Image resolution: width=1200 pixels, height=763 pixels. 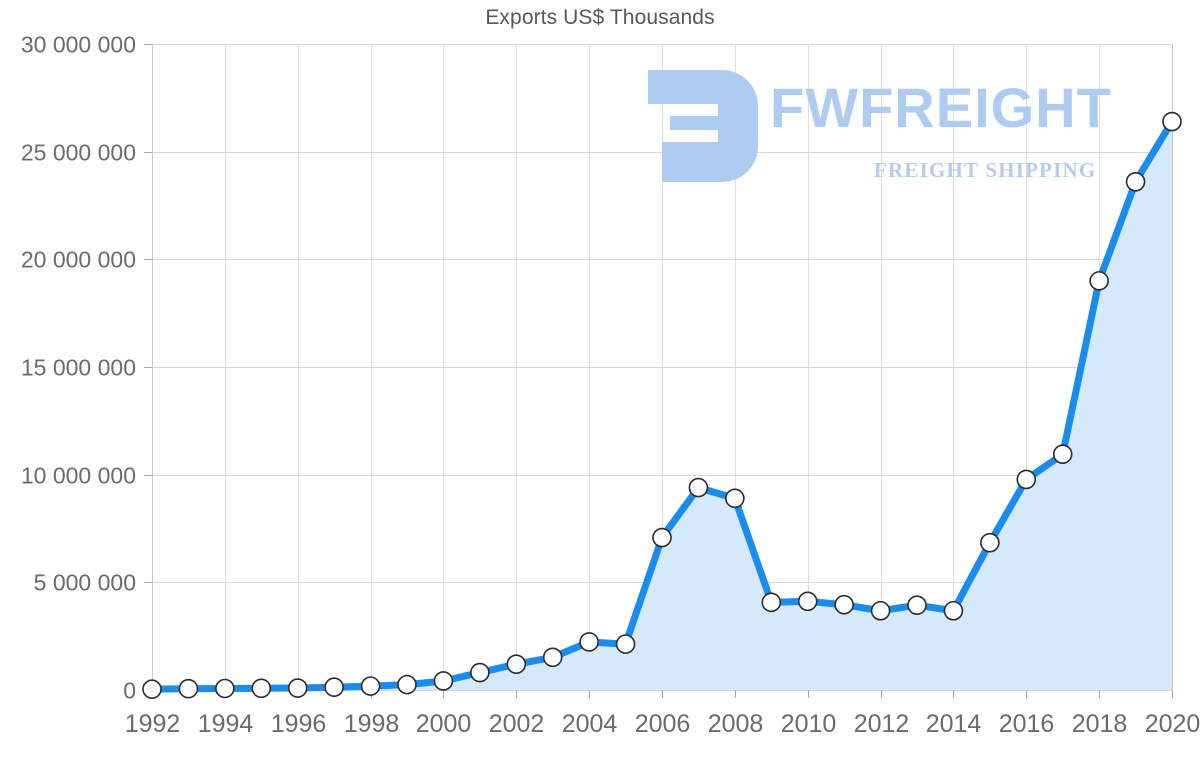 I want to click on x-tick-label: 2012, so click(x=882, y=724).